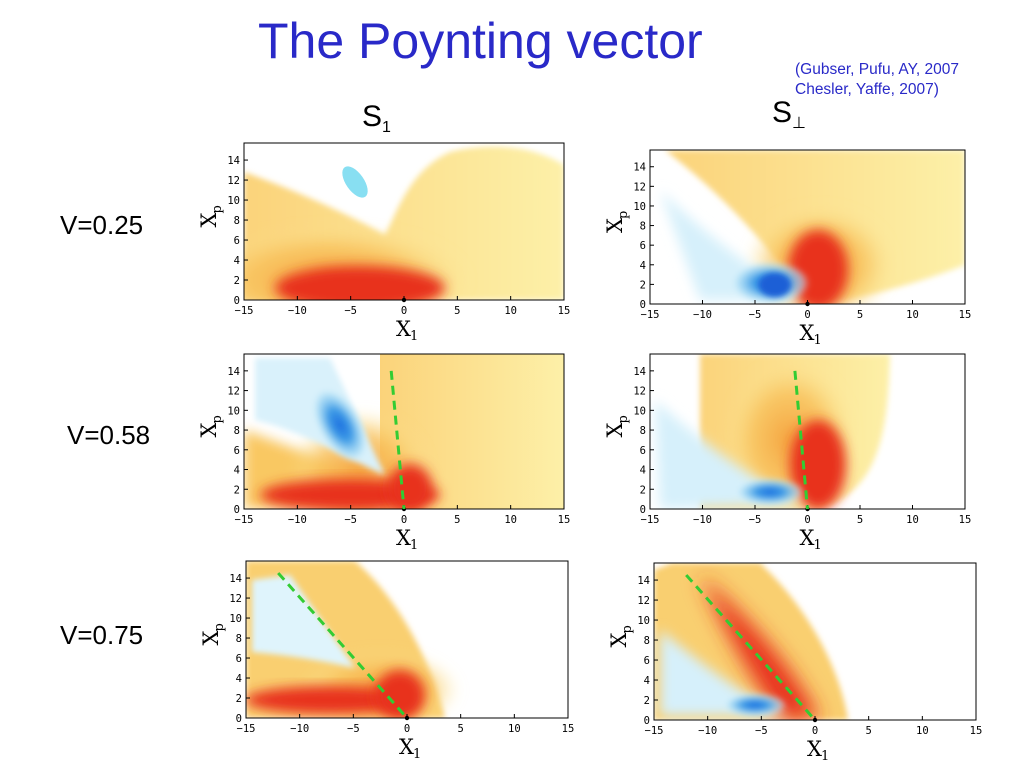 This screenshot has width=1023, height=767. What do you see at coordinates (404, 431) in the screenshot?
I see `panel-s1-v058` at bounding box center [404, 431].